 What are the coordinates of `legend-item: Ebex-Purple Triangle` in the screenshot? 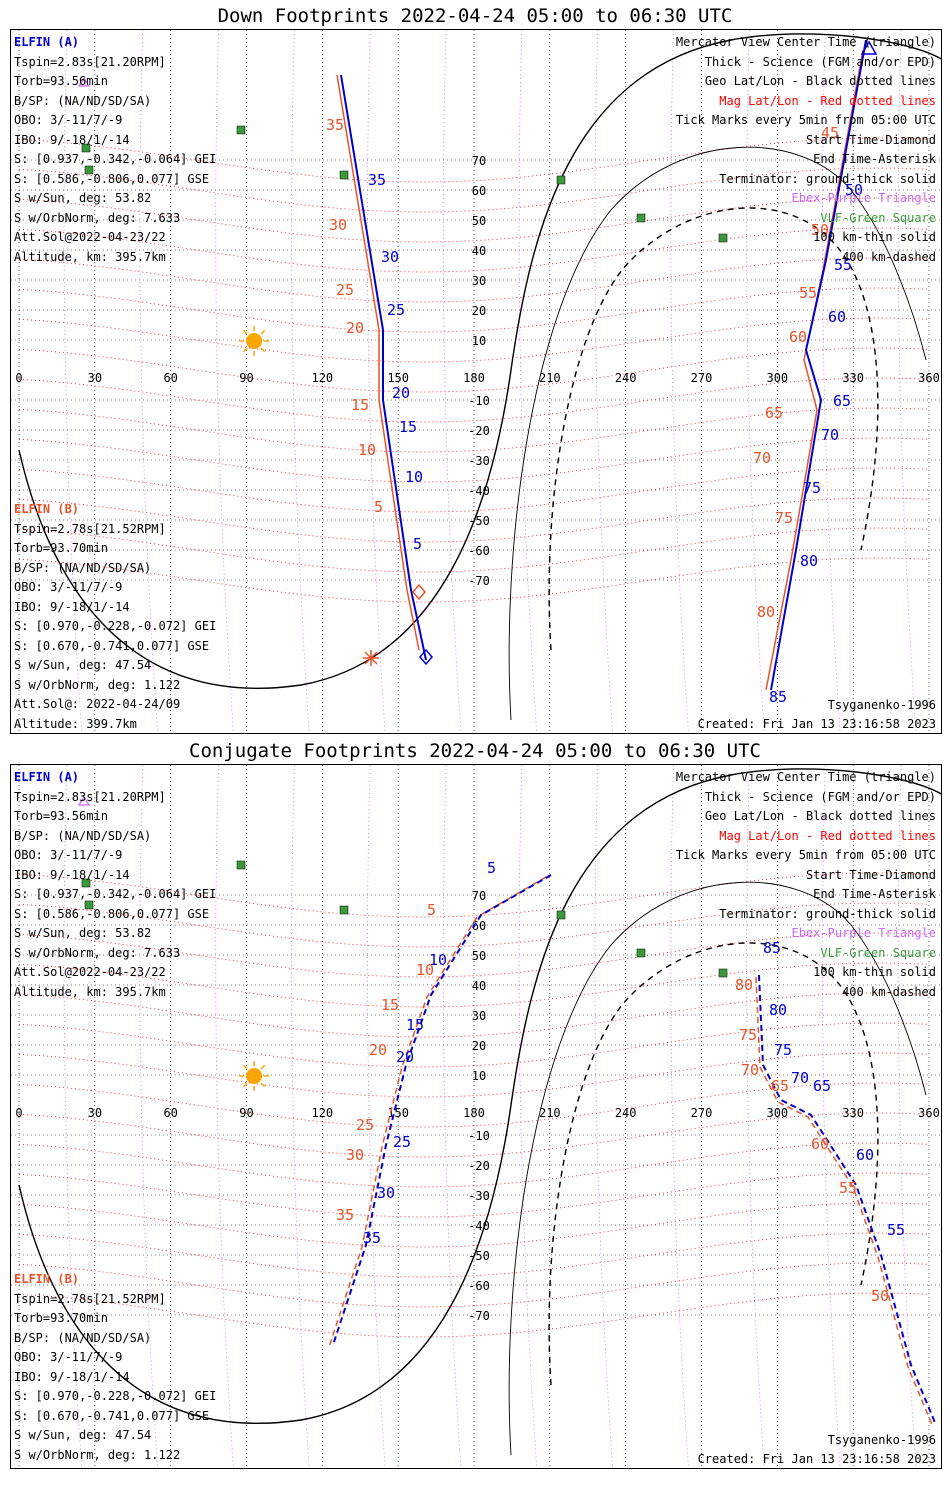 It's located at (864, 198).